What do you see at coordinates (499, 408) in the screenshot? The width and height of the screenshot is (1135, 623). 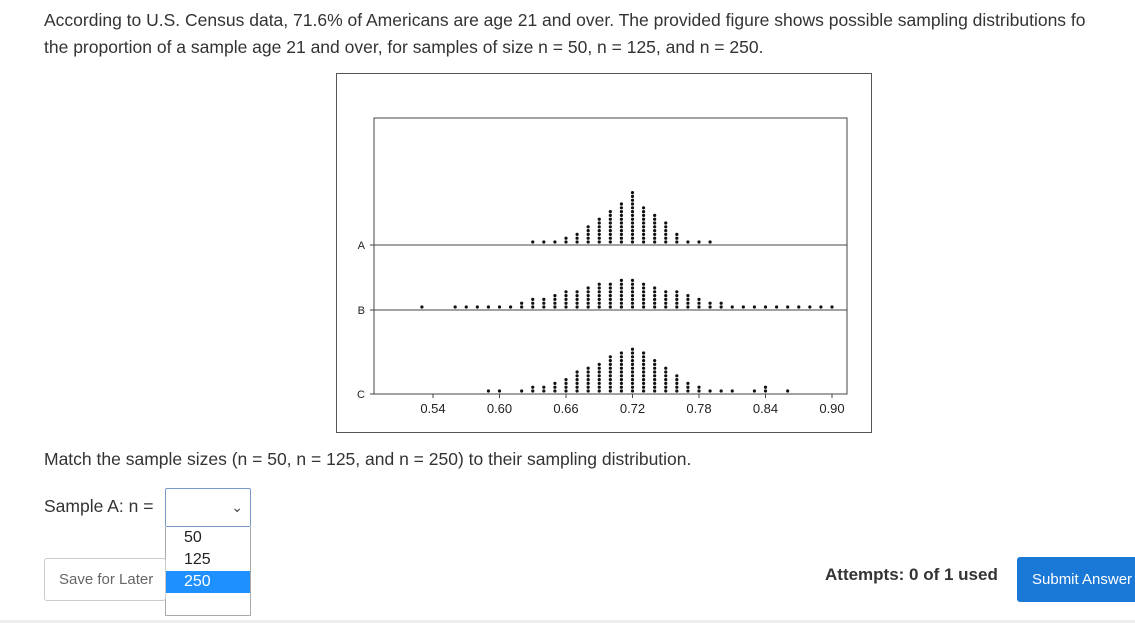 I see `x-tick-label: 0.60` at bounding box center [499, 408].